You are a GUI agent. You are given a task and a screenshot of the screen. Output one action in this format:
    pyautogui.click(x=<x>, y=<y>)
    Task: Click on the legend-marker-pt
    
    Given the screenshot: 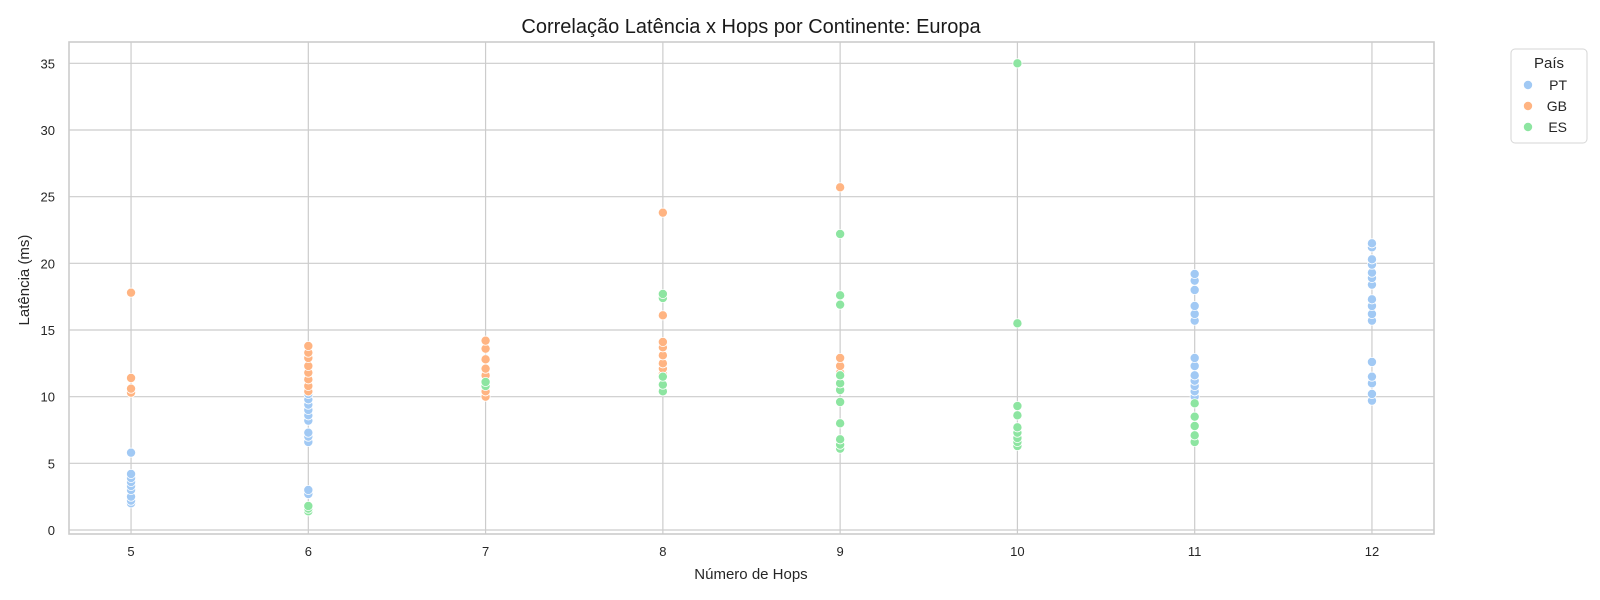 What is the action you would take?
    pyautogui.click(x=1528, y=85)
    